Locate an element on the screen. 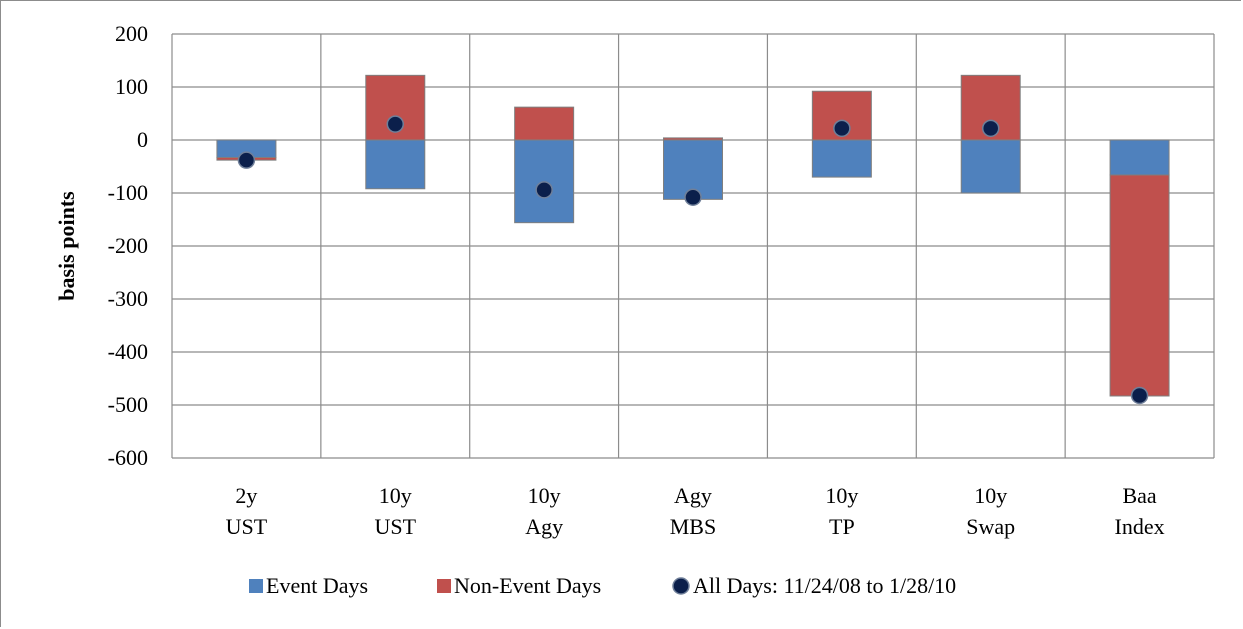 This screenshot has width=1243, height=629. legend-marker-all-days is located at coordinates (681, 586).